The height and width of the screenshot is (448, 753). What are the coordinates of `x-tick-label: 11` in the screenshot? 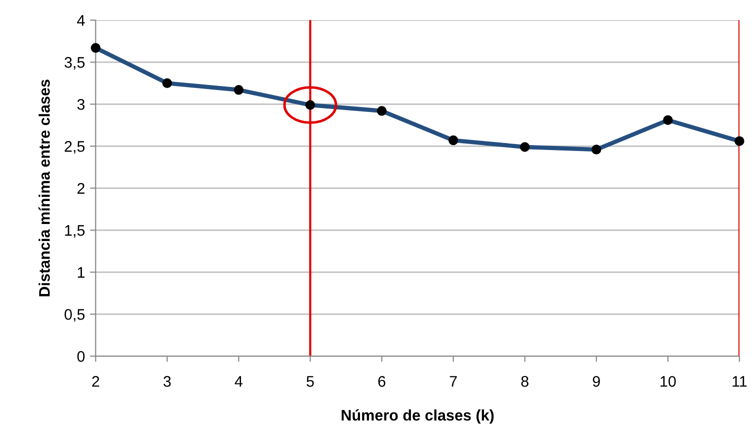 It's located at (739, 381).